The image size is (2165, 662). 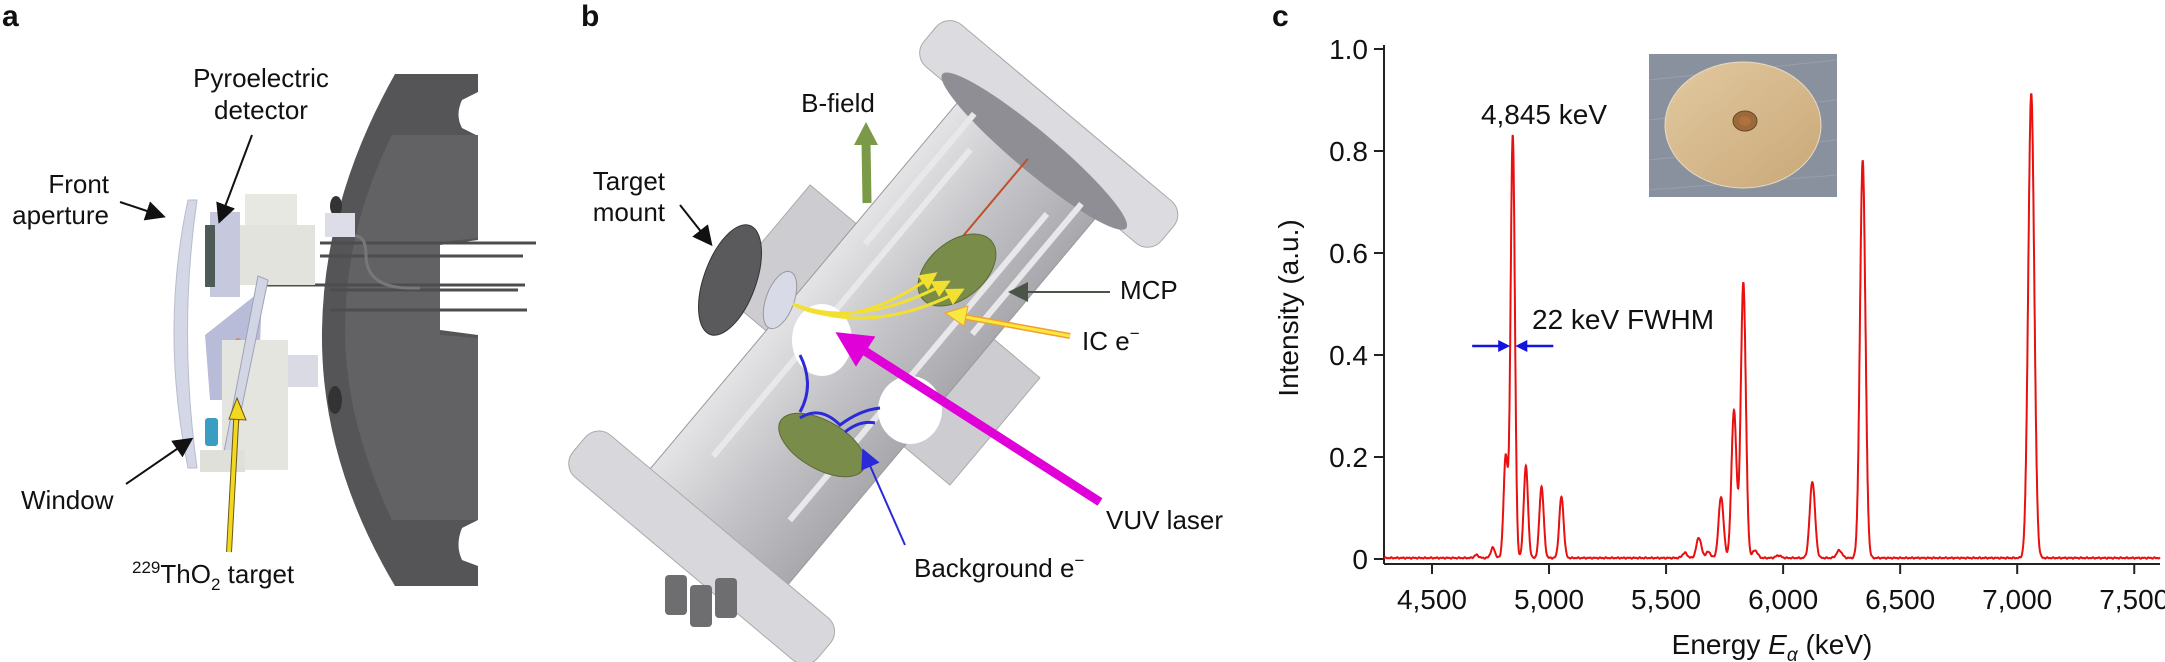 I want to click on pyro-arrow, so click(x=234, y=179).